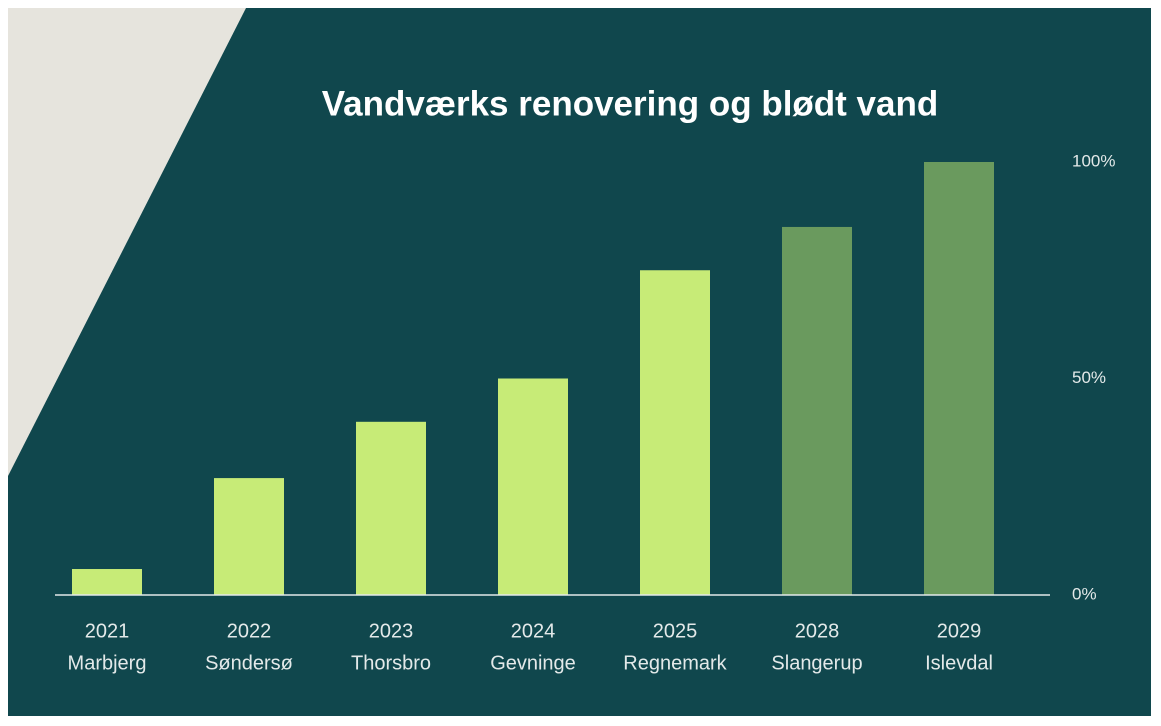 The height and width of the screenshot is (726, 1161). What do you see at coordinates (391, 663) in the screenshot?
I see `x-tick-sublabel: Thorsbro` at bounding box center [391, 663].